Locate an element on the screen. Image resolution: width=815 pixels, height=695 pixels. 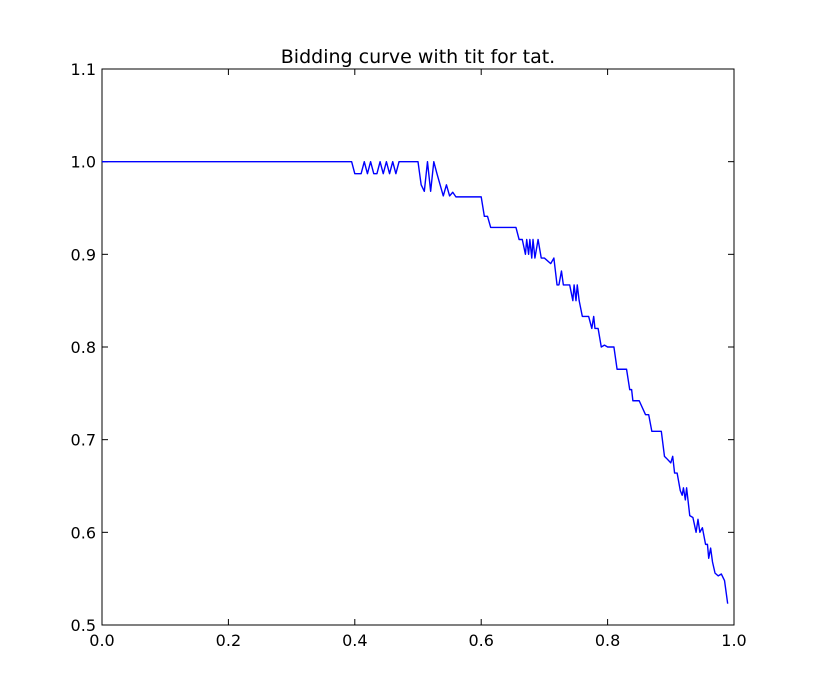
y-tick-label: 1.1 is located at coordinates (83, 69).